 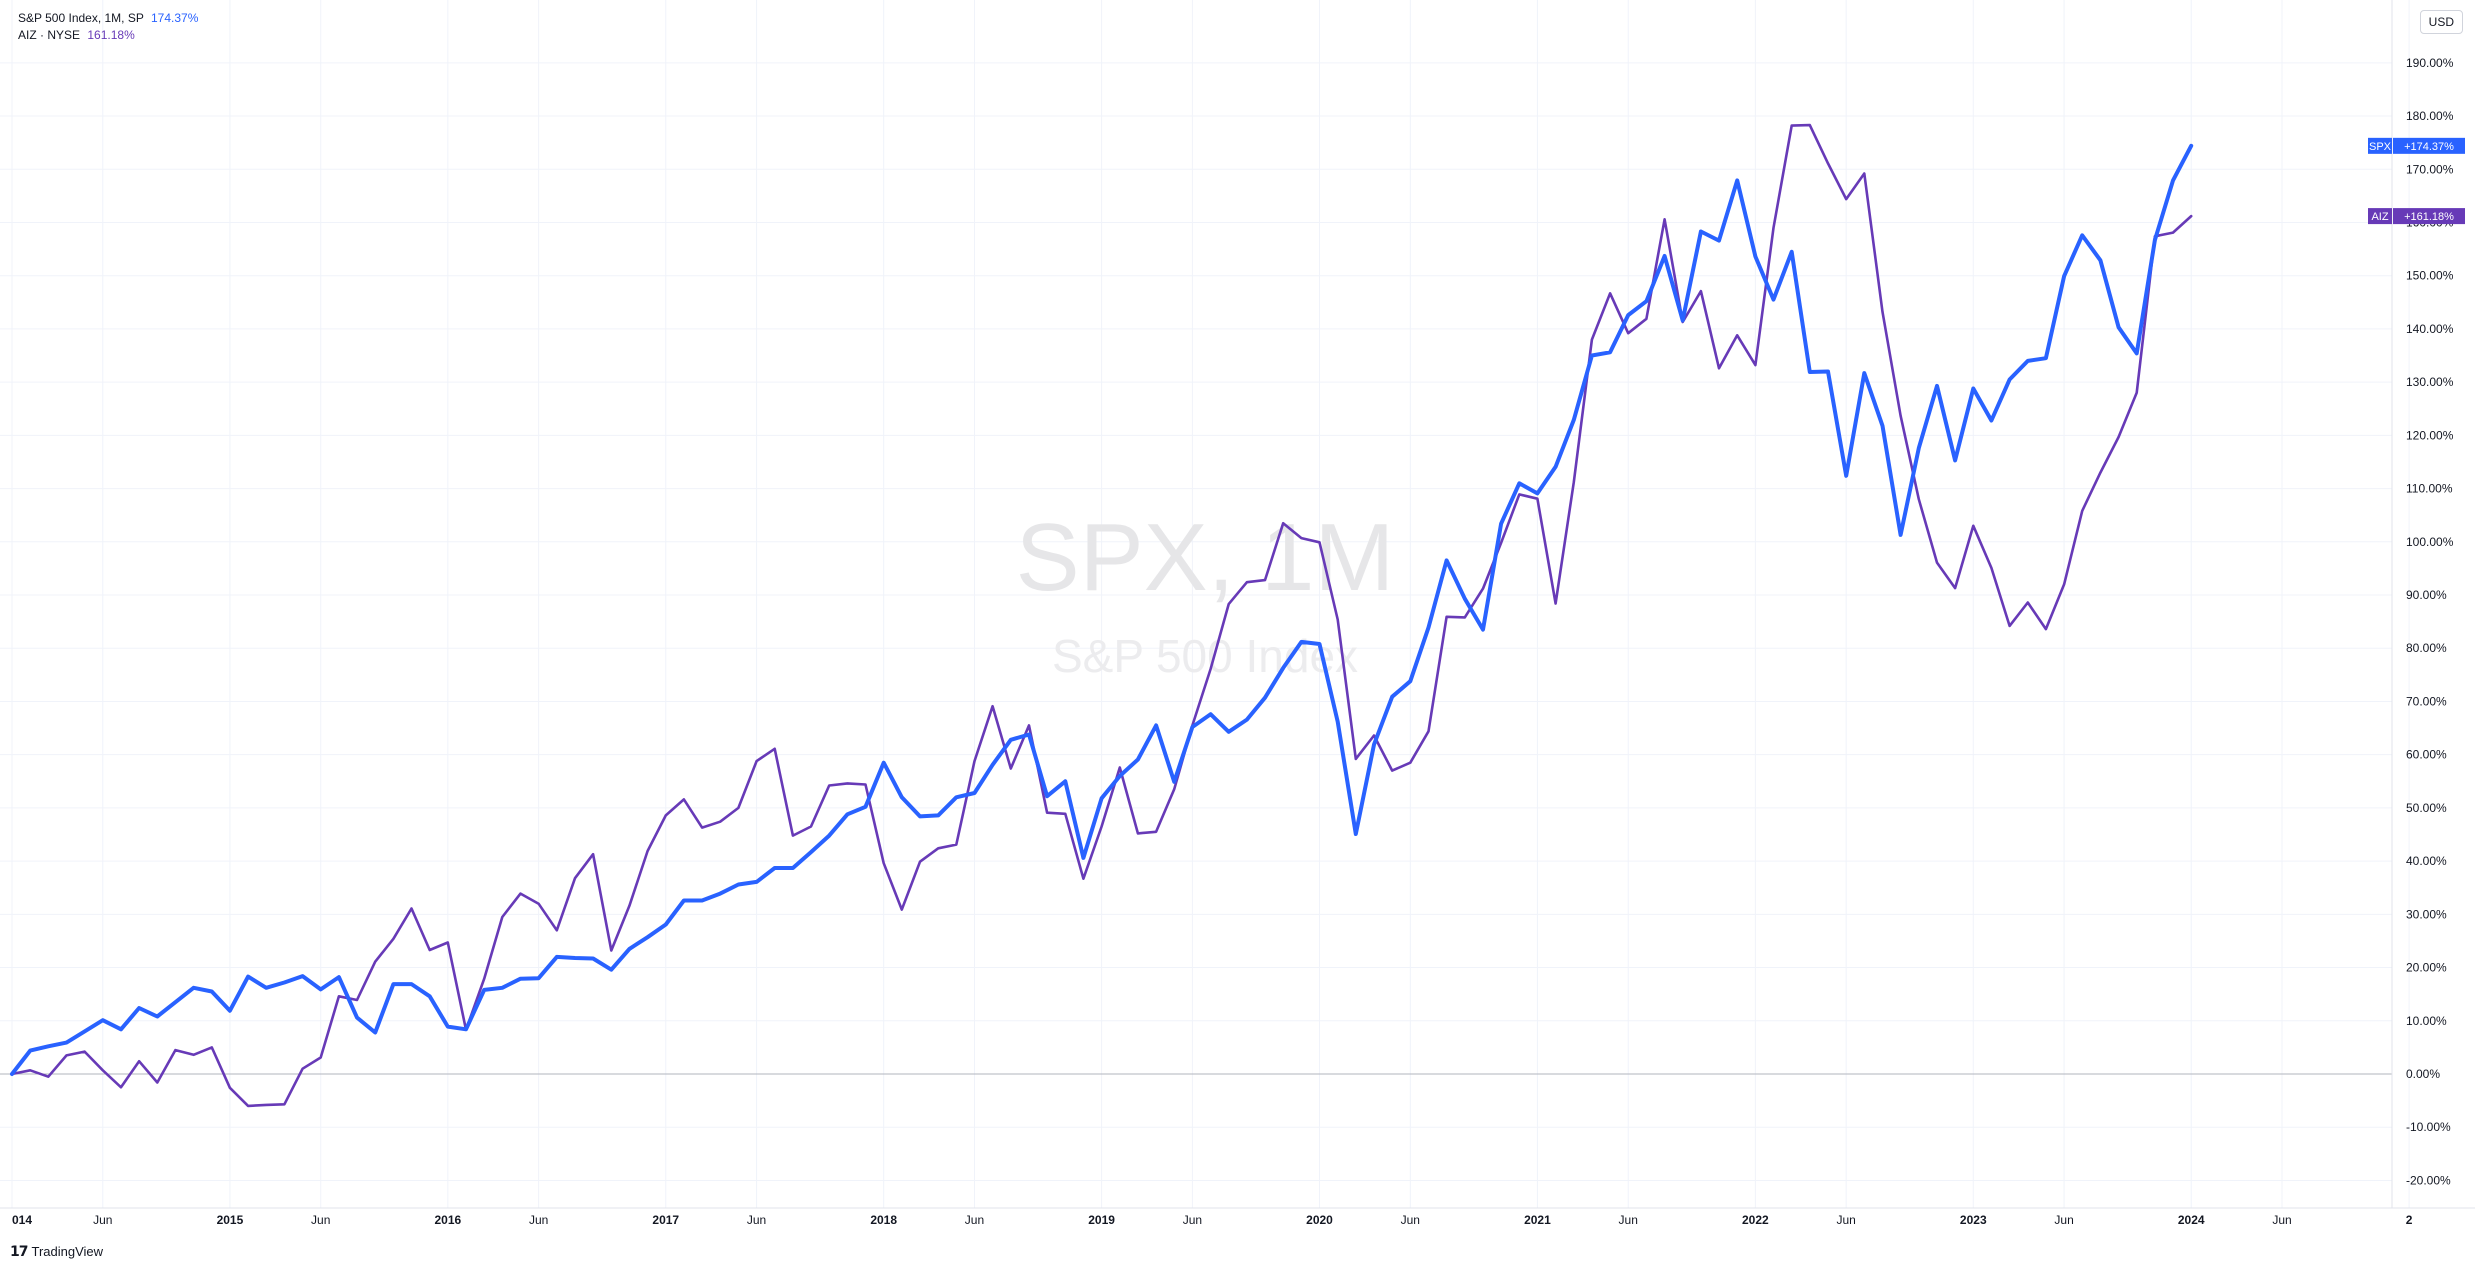 What do you see at coordinates (49, 35) in the screenshot?
I see `legend-aiz-label: AIZ · NYSE` at bounding box center [49, 35].